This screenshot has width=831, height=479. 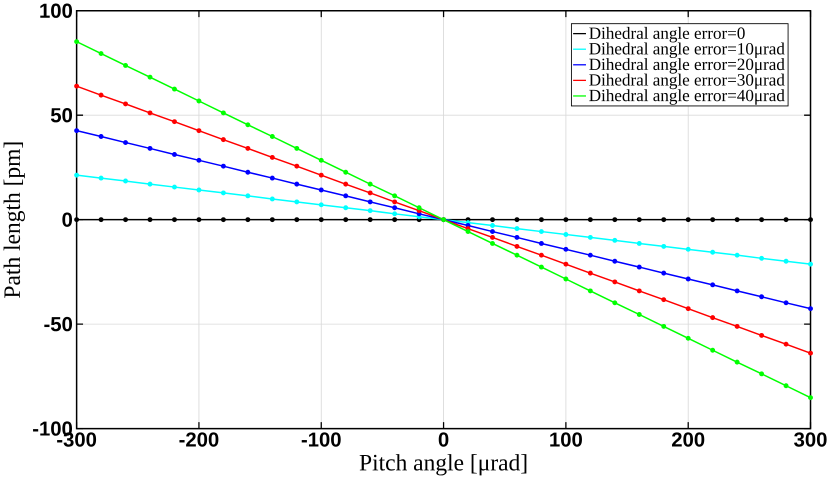 I want to click on x-tick-label: 200, so click(x=688, y=439).